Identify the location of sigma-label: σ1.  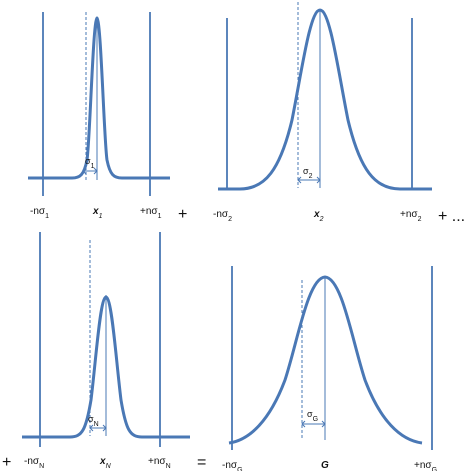
(90, 163).